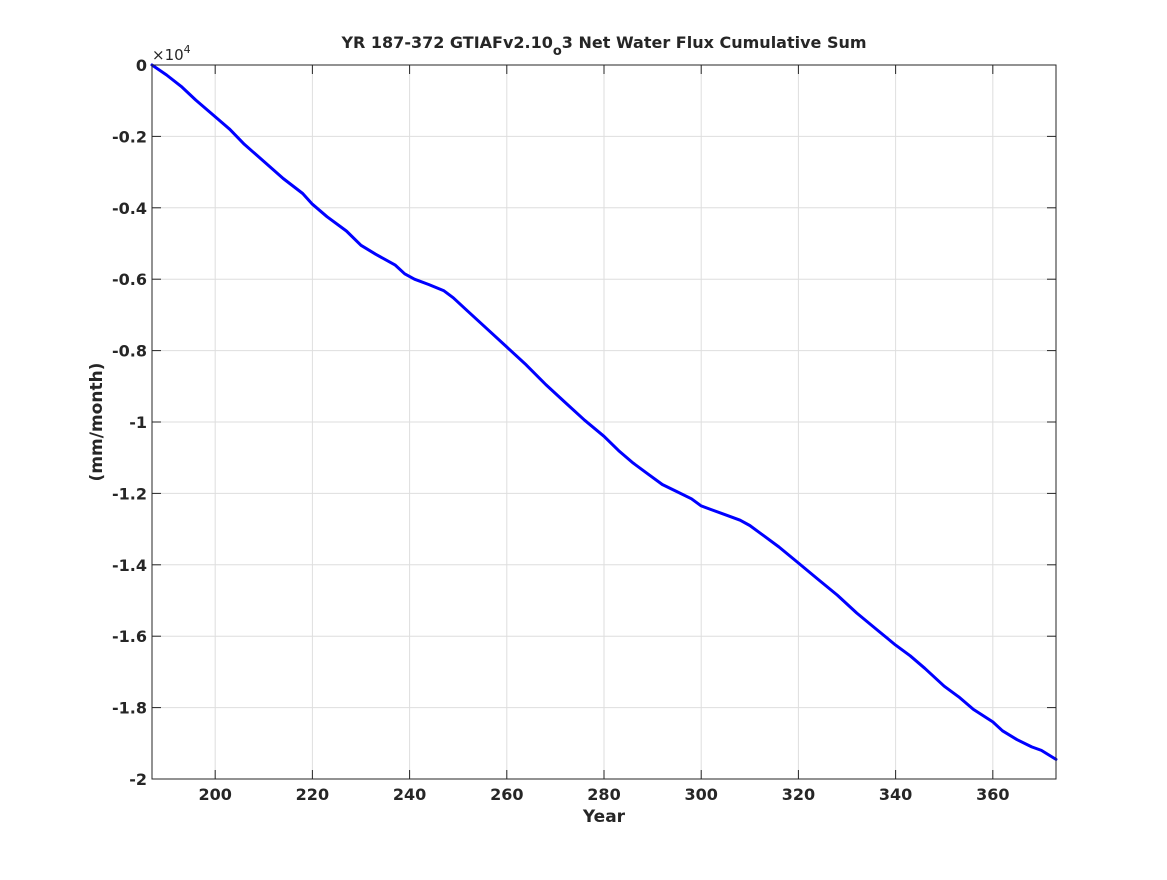  What do you see at coordinates (138, 779) in the screenshot?
I see `y-tick-label: -2` at bounding box center [138, 779].